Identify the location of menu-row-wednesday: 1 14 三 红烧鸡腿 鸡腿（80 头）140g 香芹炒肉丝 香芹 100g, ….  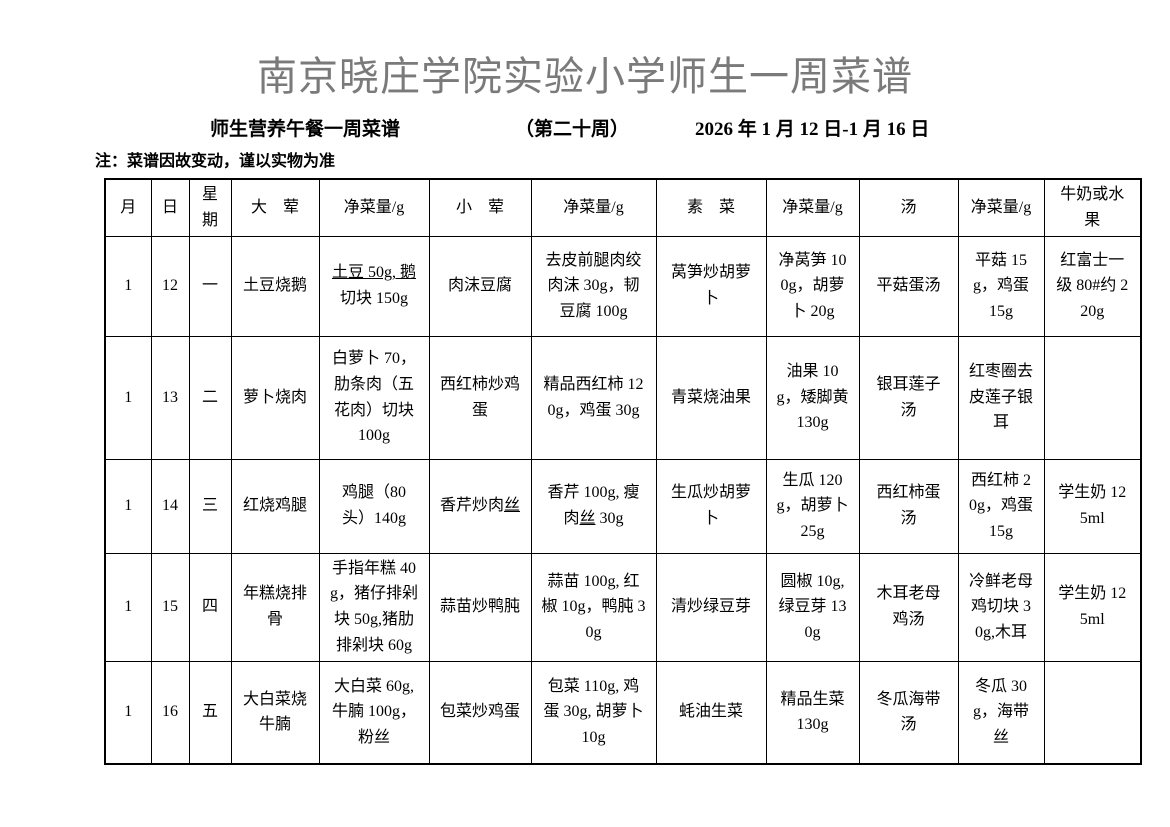
(623, 506).